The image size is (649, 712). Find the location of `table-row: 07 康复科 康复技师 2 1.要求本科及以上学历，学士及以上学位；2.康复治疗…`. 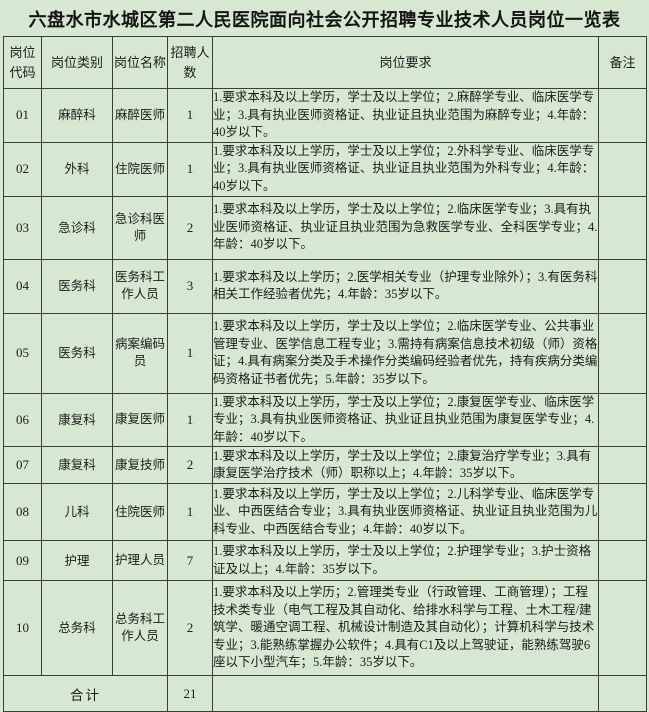

table-row: 07 康复科 康复技师 2 1.要求本科及以上学历，学士及以上学位；2.康复治疗… is located at coordinates (325, 465).